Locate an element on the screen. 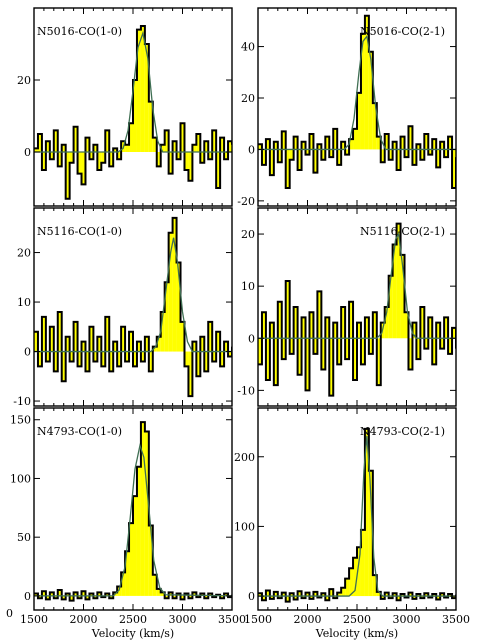 The height and width of the screenshot is (643, 484). plot-area is located at coordinates (133, 511).